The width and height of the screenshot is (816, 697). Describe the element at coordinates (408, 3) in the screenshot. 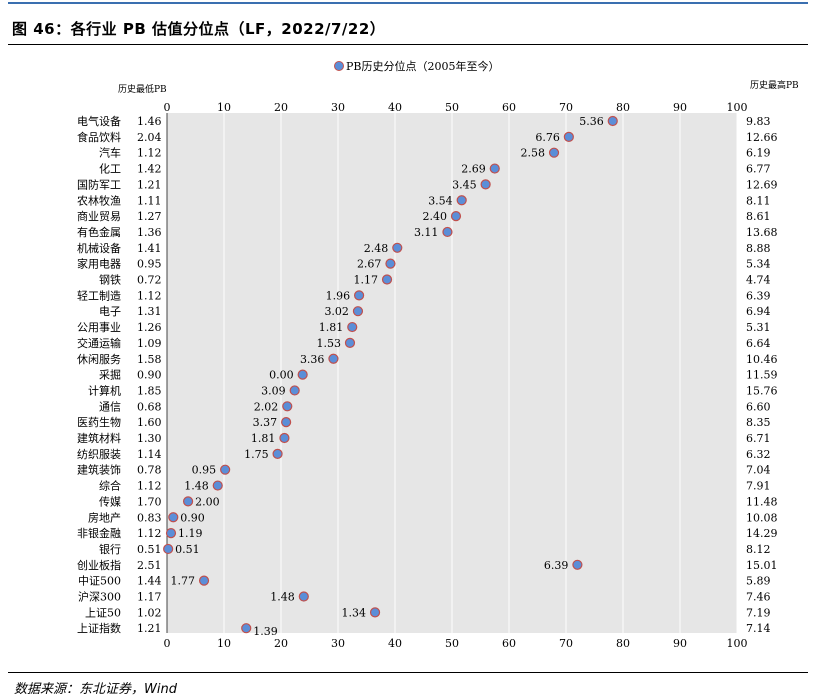

I see `top-accent-line` at that location.